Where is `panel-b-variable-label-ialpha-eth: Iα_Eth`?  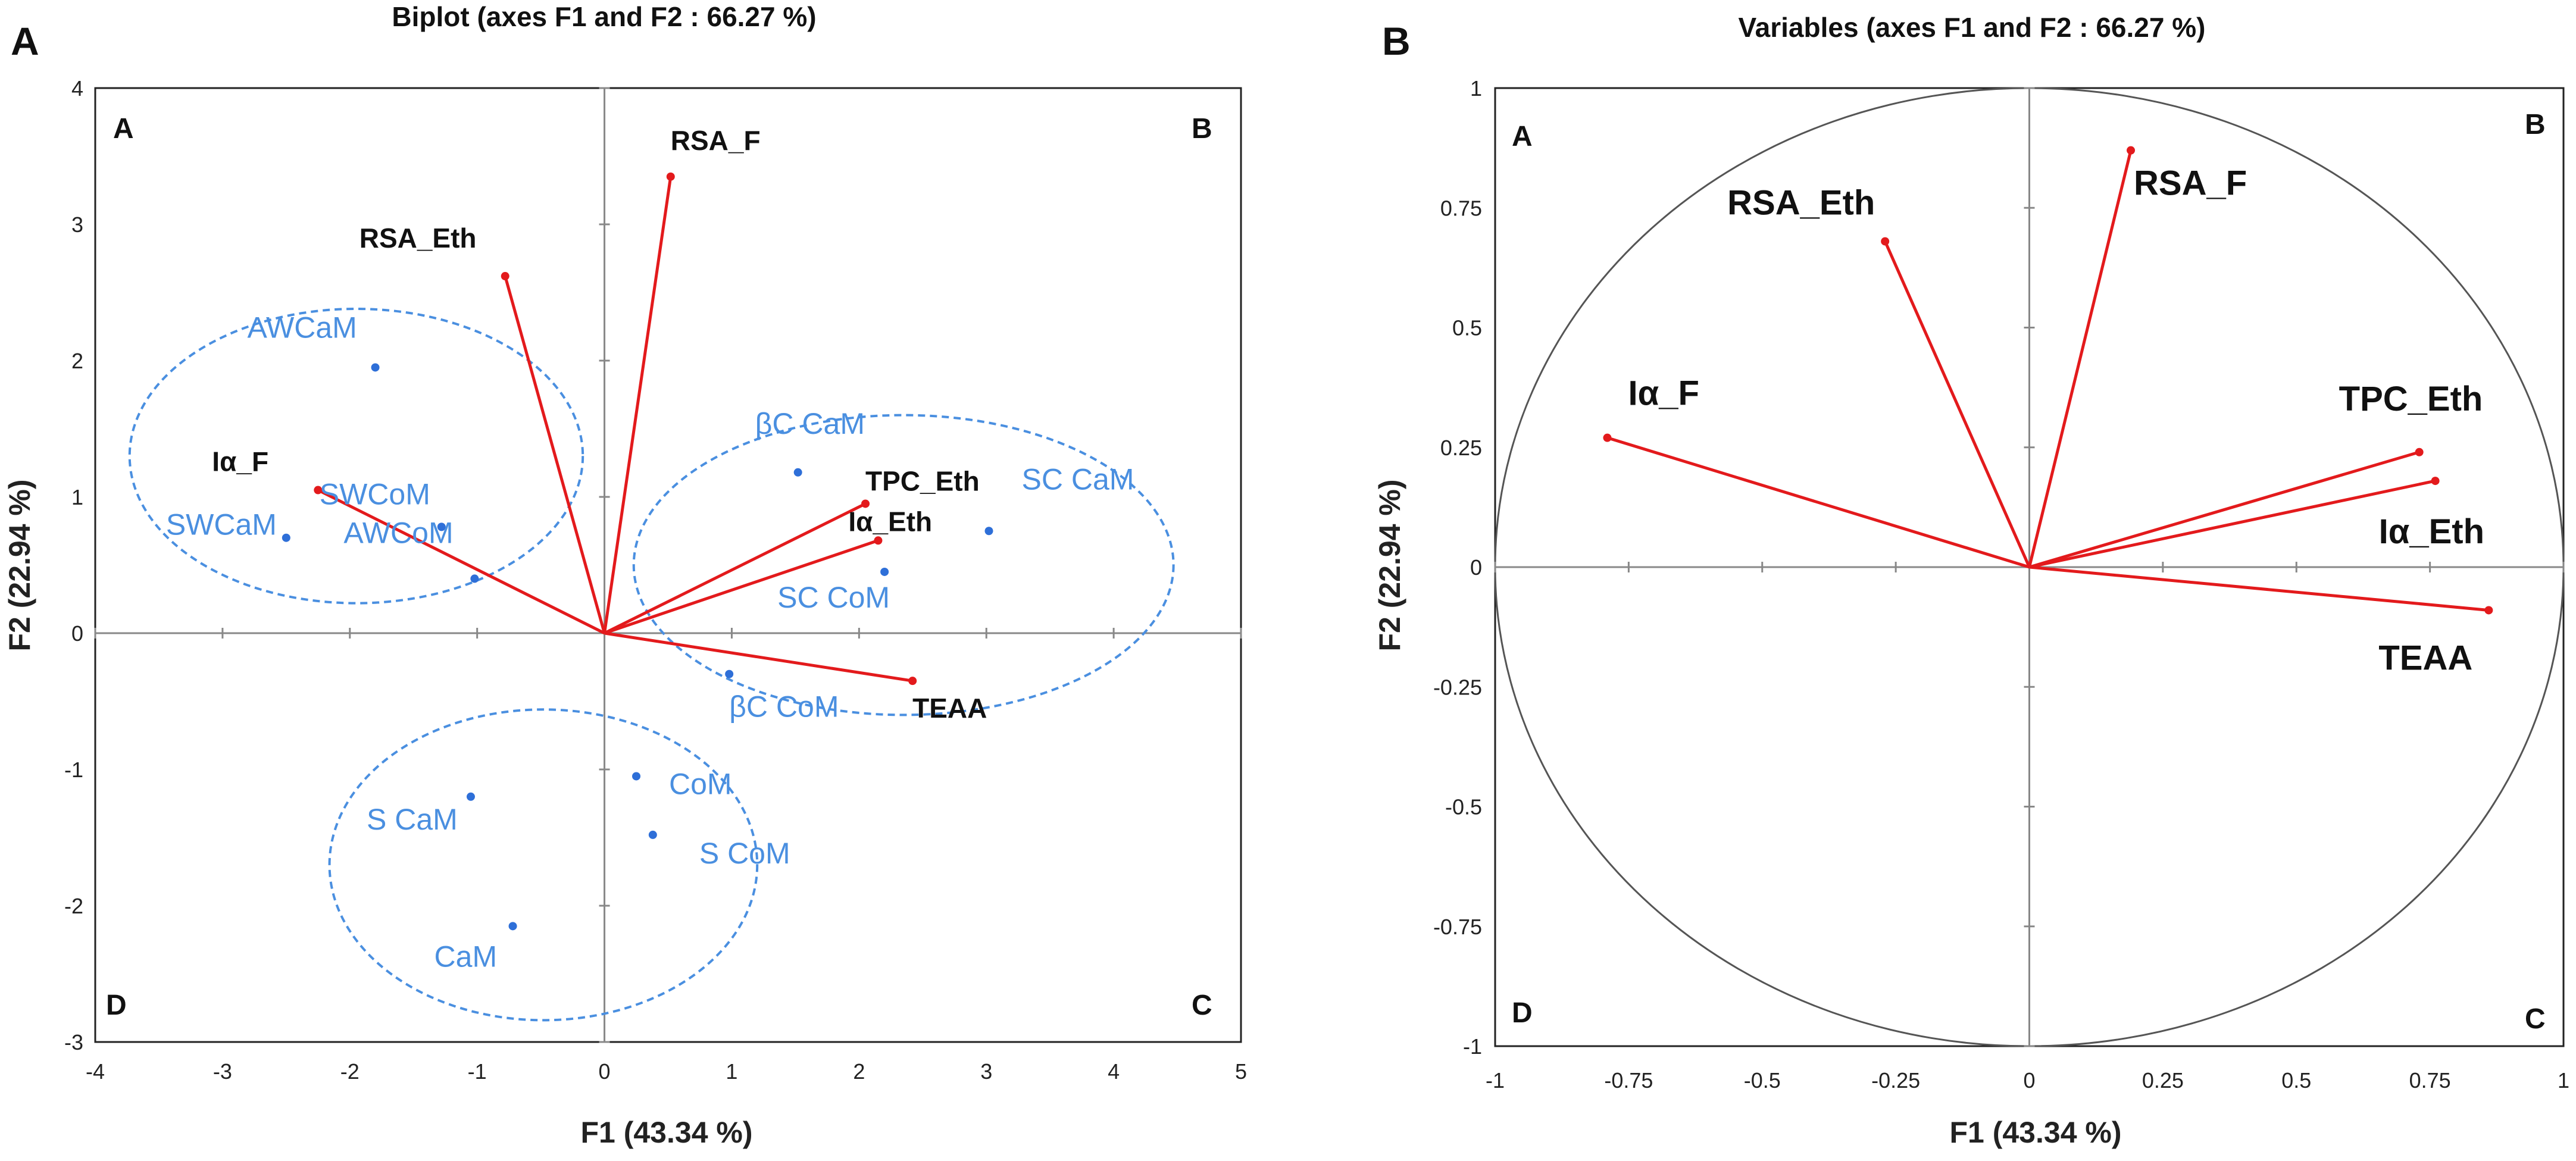 panel-b-variable-label-ialpha-eth: Iα_Eth is located at coordinates (2431, 531).